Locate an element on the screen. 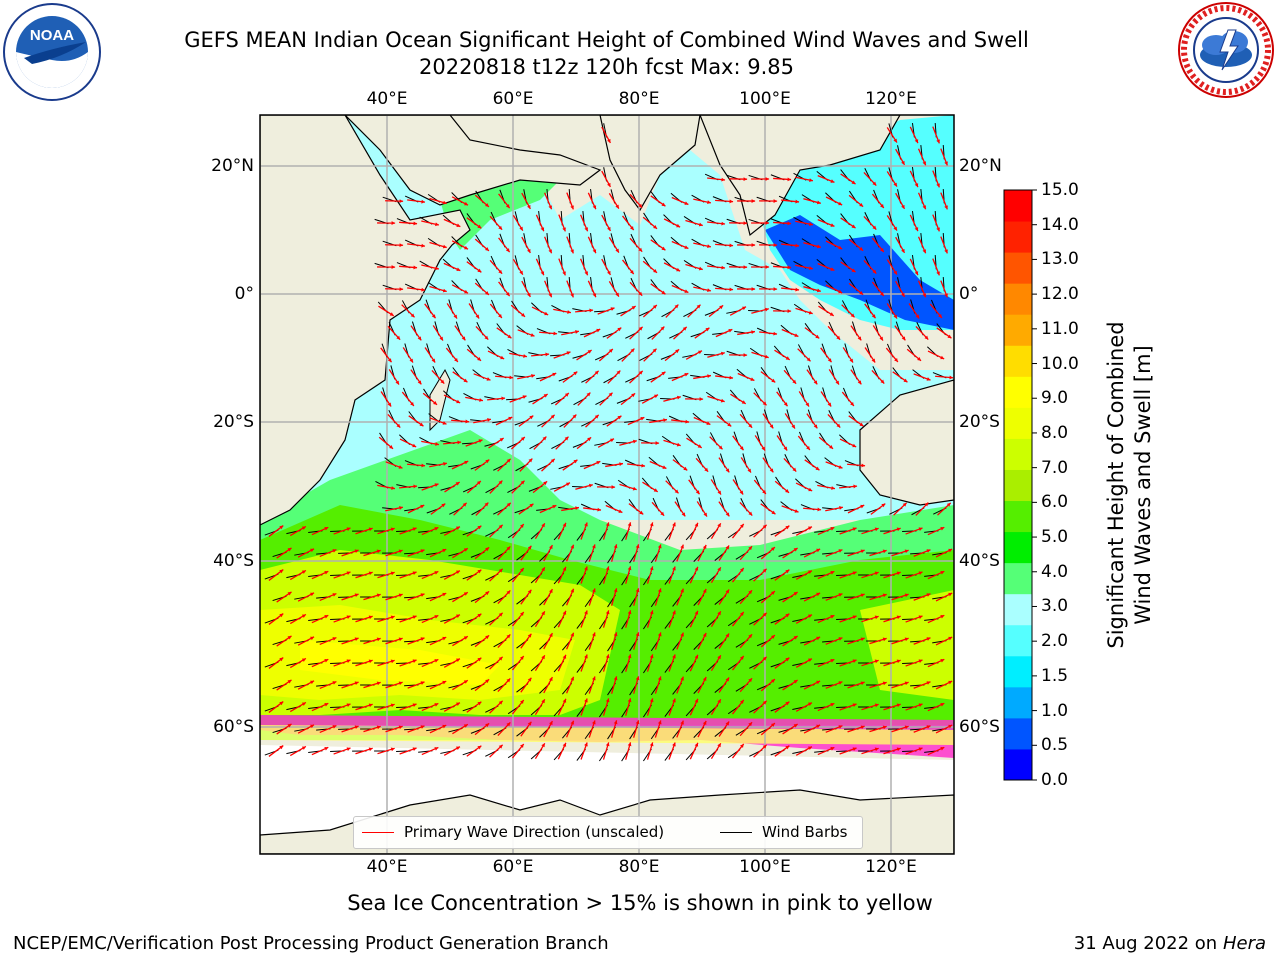 The height and width of the screenshot is (960, 1280). band-9m is located at coordinates (400, 662).